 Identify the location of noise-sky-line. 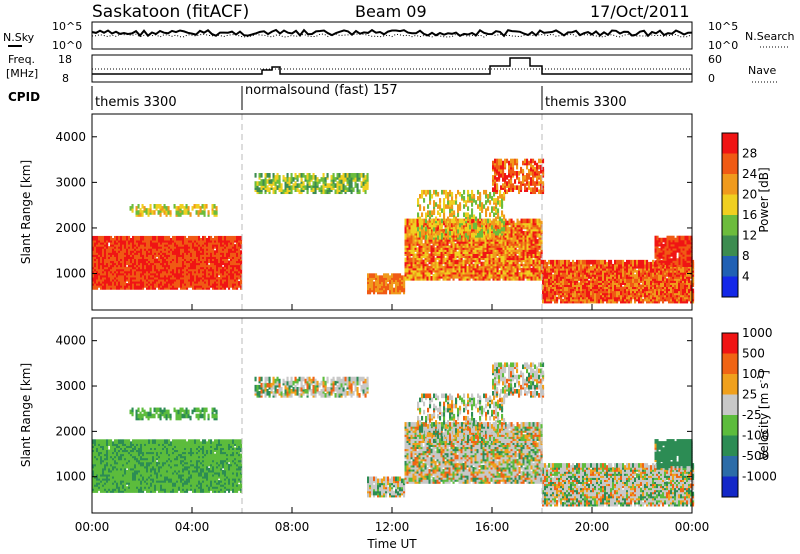
(392, 33).